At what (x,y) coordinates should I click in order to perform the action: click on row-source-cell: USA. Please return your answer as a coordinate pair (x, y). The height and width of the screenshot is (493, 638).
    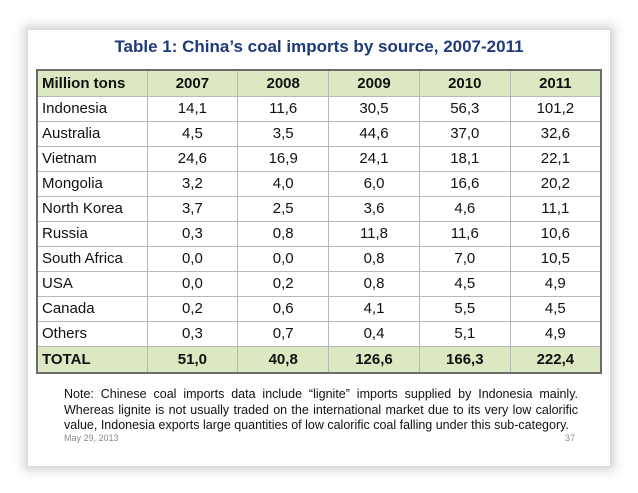
    Looking at the image, I should click on (92, 283).